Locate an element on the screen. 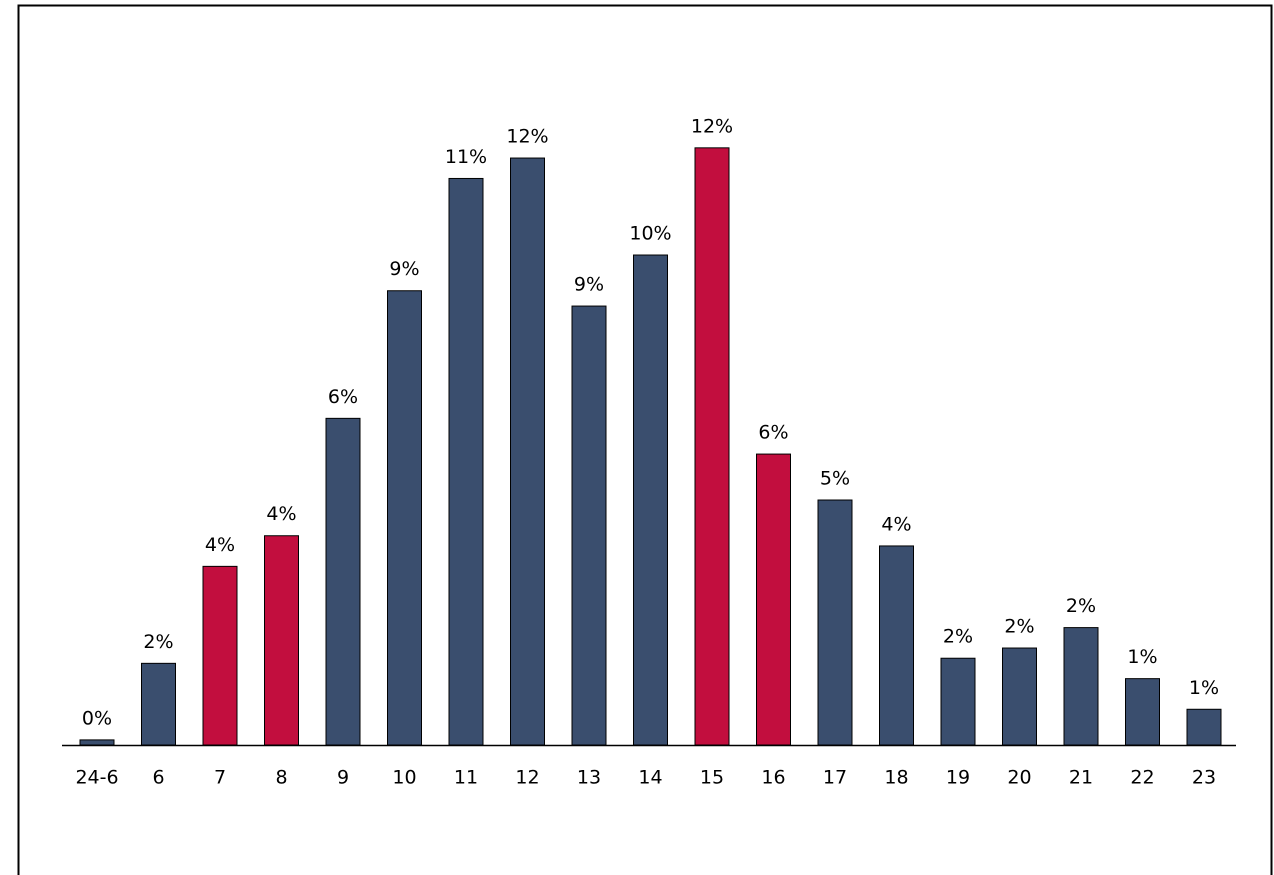 This screenshot has width=1274, height=875. x-tick-label: 17 is located at coordinates (835, 778).